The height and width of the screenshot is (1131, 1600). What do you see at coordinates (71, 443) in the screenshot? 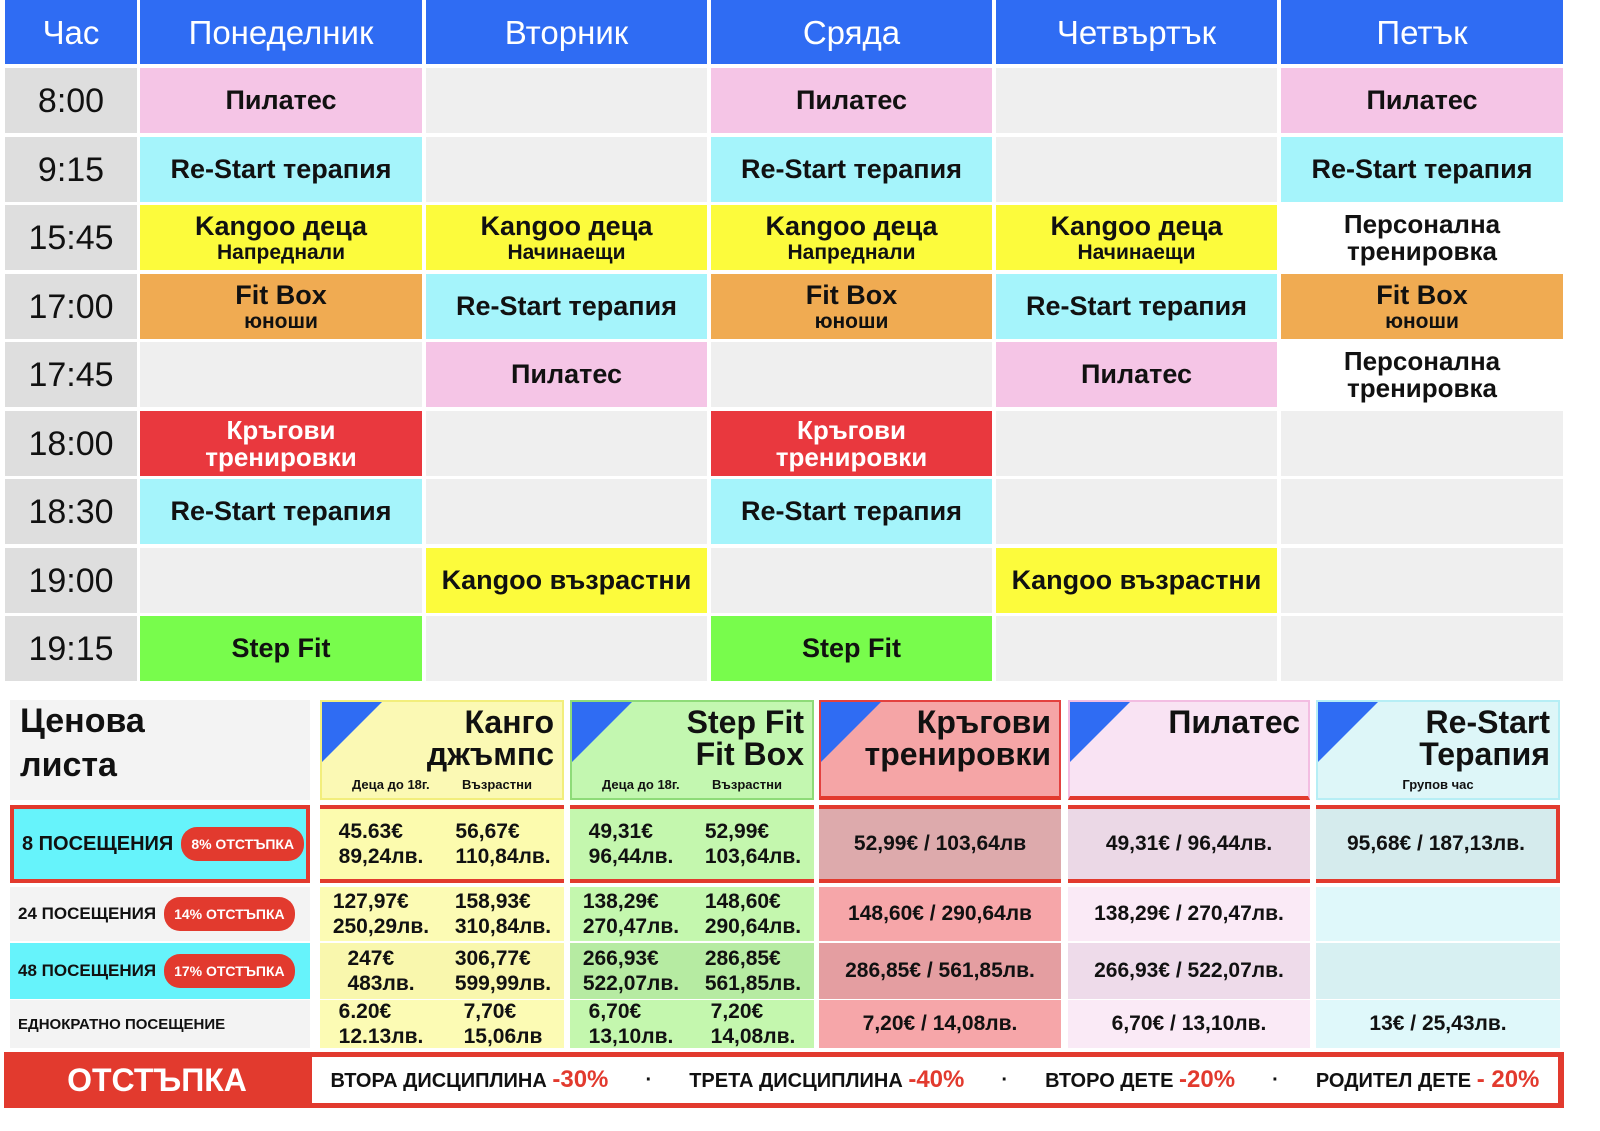
I see `time-cell: 18:00` at bounding box center [71, 443].